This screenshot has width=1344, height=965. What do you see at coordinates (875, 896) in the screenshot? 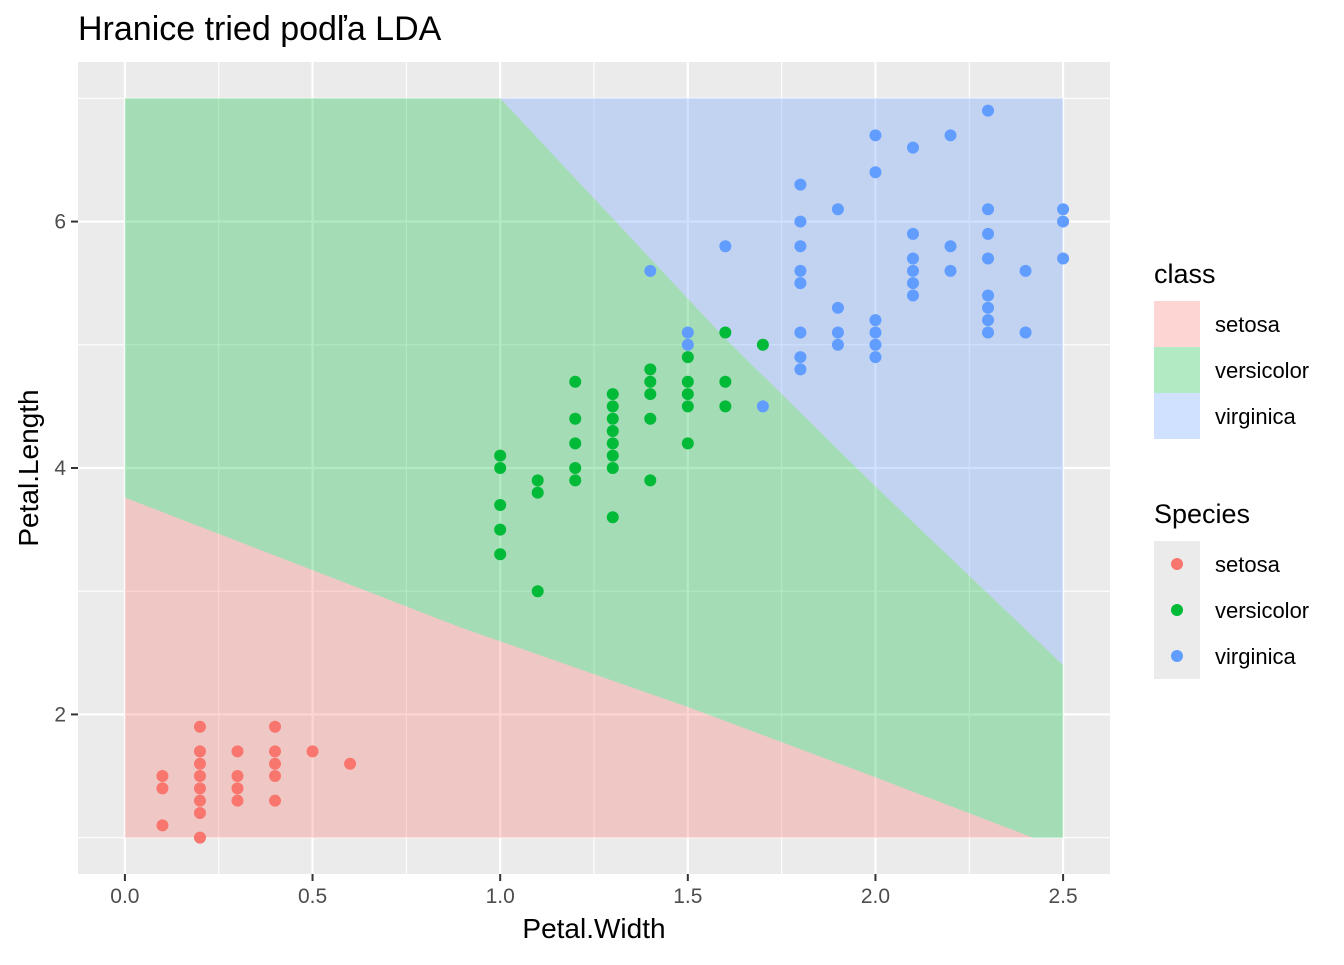
I see `x-tick-label: 2.0` at bounding box center [875, 896].